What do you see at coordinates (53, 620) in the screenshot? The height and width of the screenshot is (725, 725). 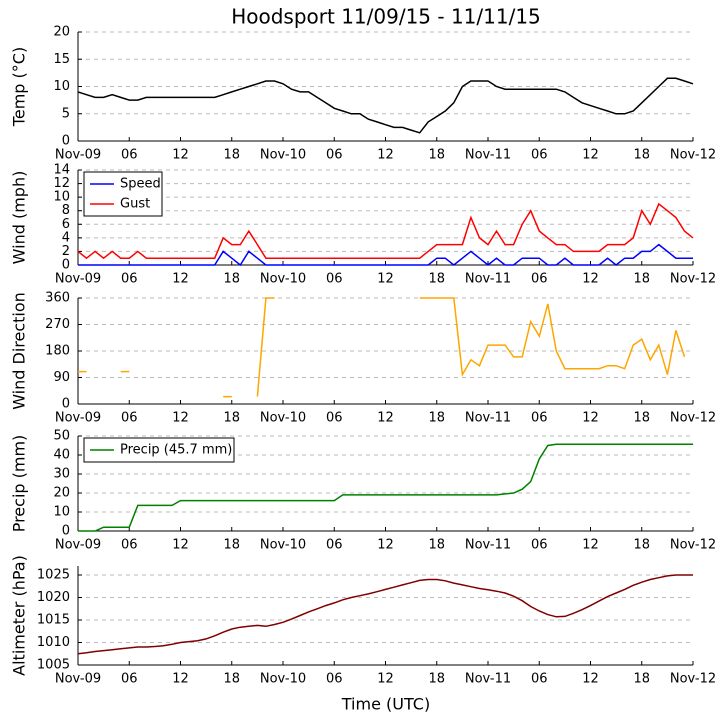 I see `y-tick-label: 1015` at bounding box center [53, 620].